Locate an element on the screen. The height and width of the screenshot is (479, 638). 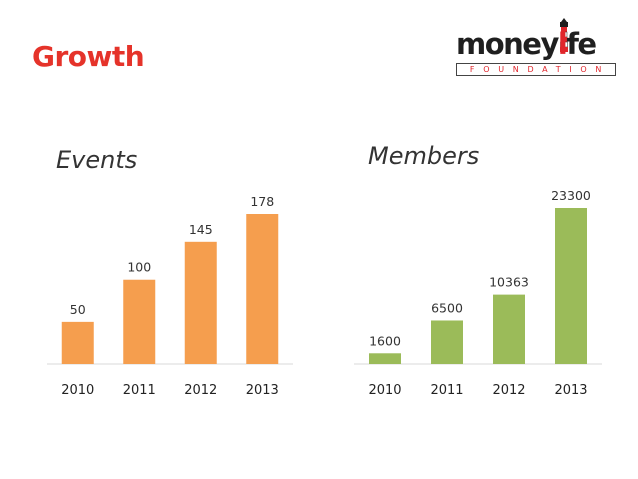
logo-tagline: FOUNDATION is located at coordinates (536, 69).